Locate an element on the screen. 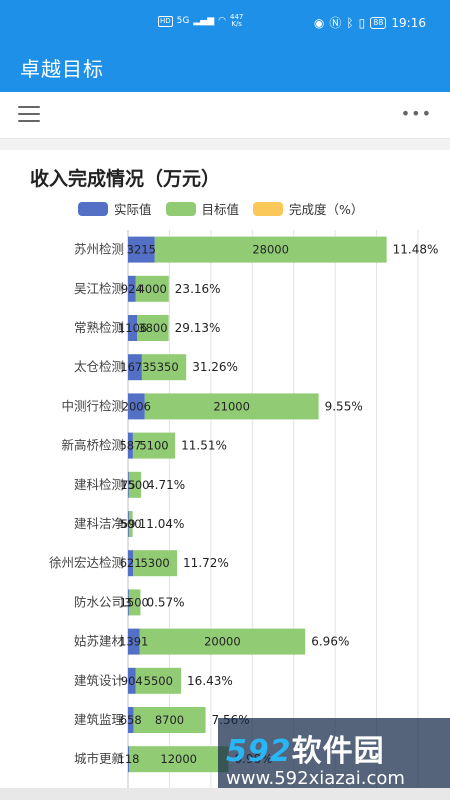  hd-badge: HD is located at coordinates (165, 21).